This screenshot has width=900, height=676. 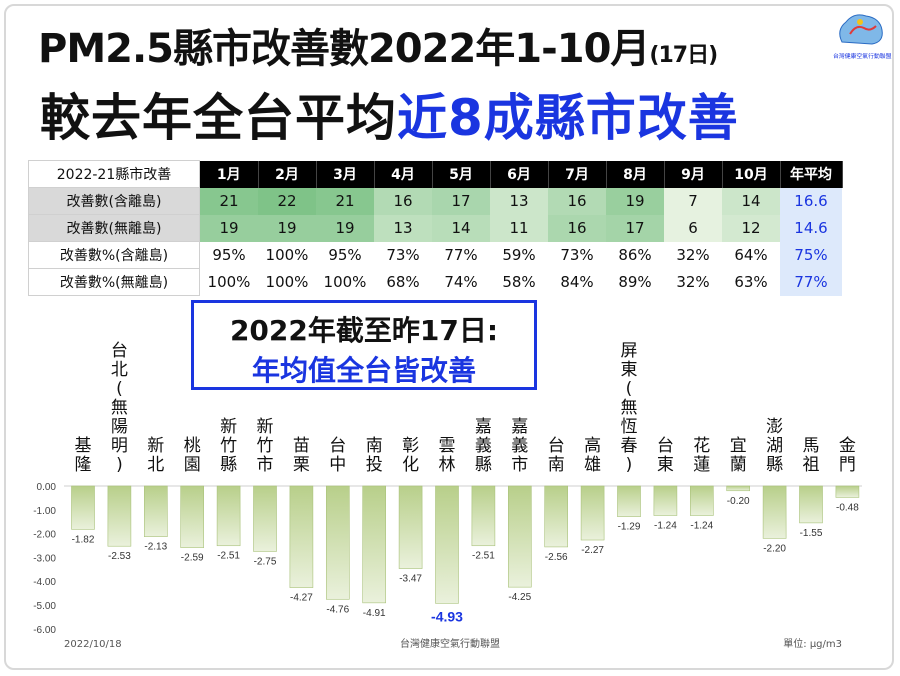 I want to click on y-tick-label: -2.00, so click(x=44, y=535).